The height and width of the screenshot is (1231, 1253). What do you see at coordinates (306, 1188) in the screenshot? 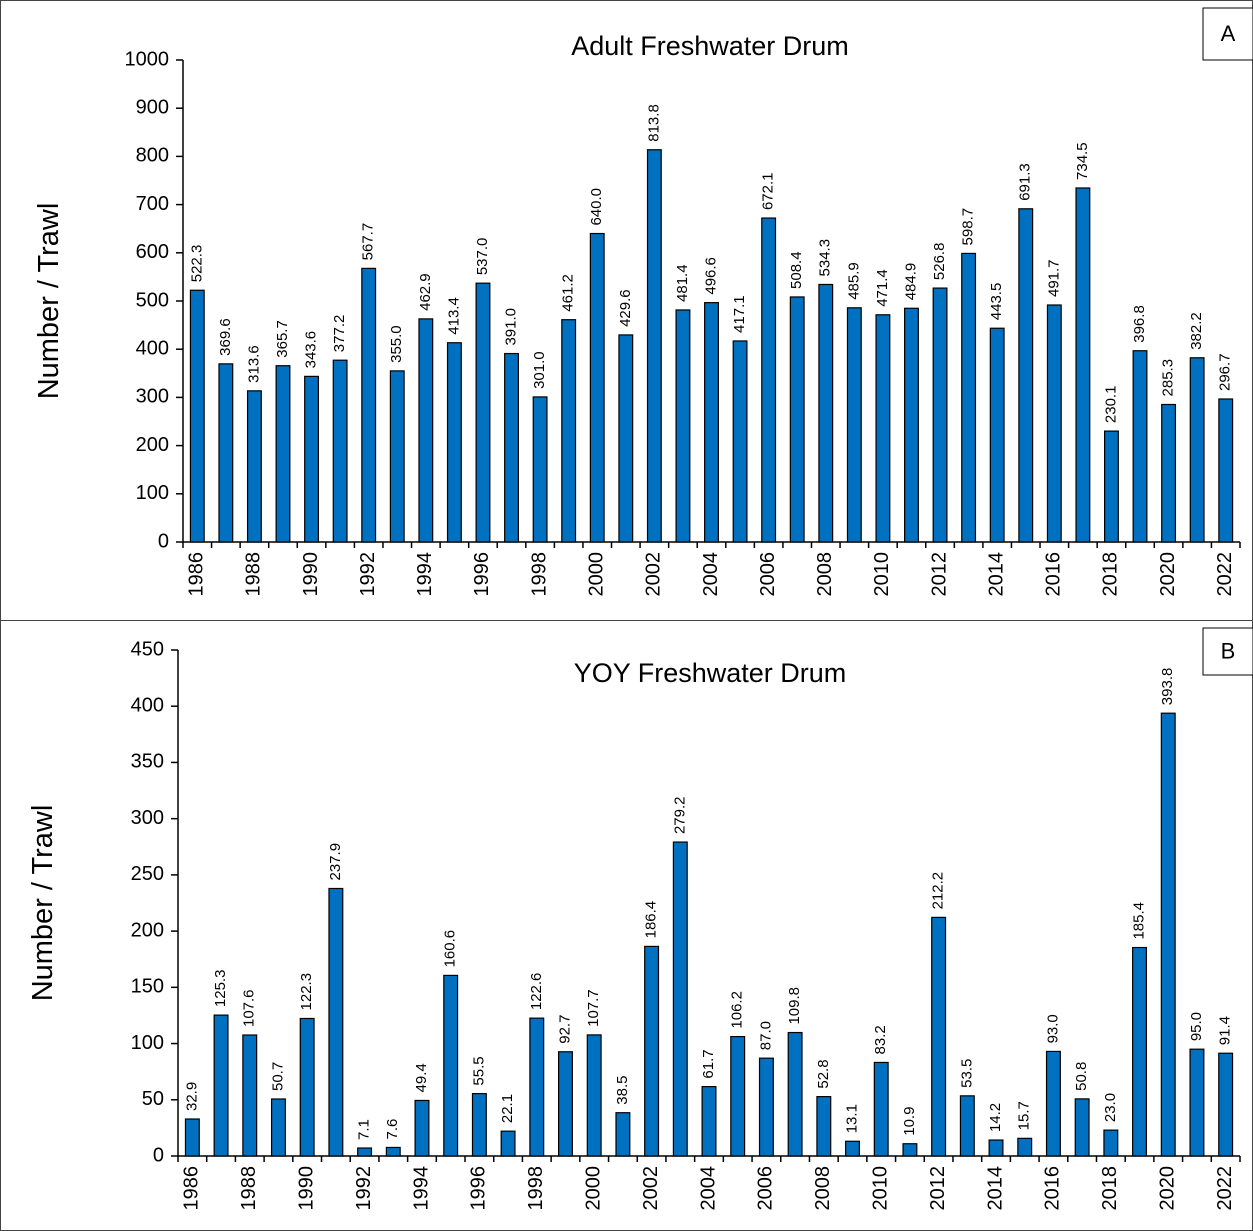
I see `x-tick-label: 1990` at bounding box center [306, 1188].